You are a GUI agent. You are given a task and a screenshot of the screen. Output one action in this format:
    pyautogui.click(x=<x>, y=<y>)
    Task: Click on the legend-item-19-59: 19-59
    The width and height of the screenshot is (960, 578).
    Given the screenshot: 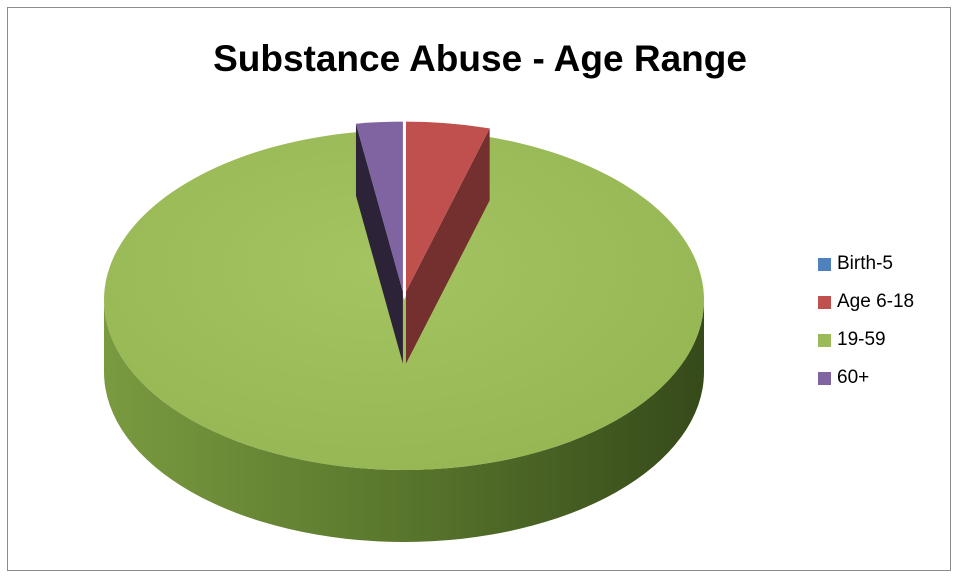 What is the action you would take?
    pyautogui.click(x=866, y=340)
    